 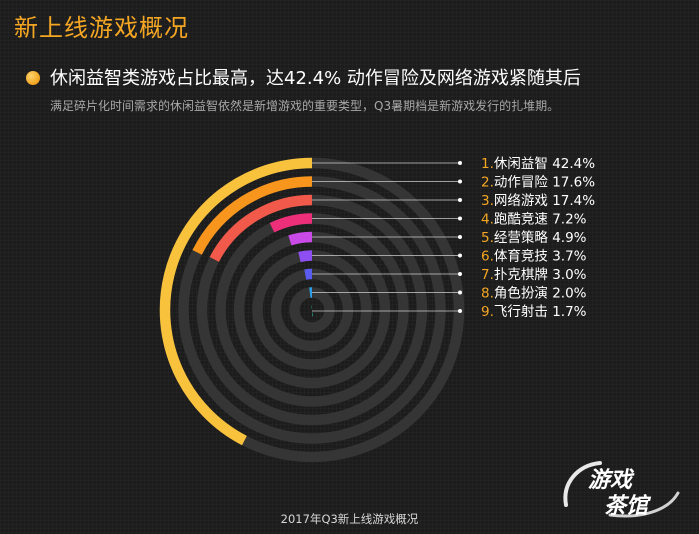 What do you see at coordinates (573, 201) in the screenshot?
I see `data-label: 17.4%` at bounding box center [573, 201].